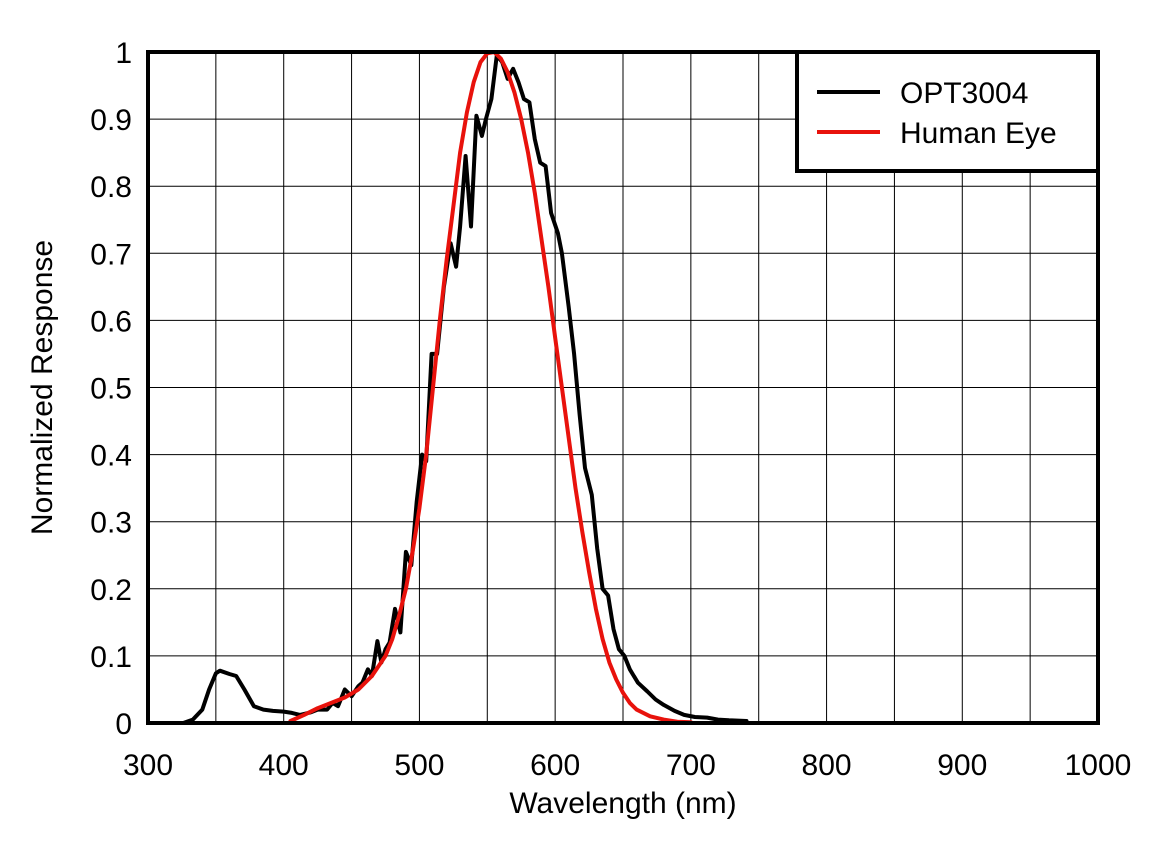  Describe the element at coordinates (42, 387) in the screenshot. I see `y-axis-label: Normalized Response` at that location.